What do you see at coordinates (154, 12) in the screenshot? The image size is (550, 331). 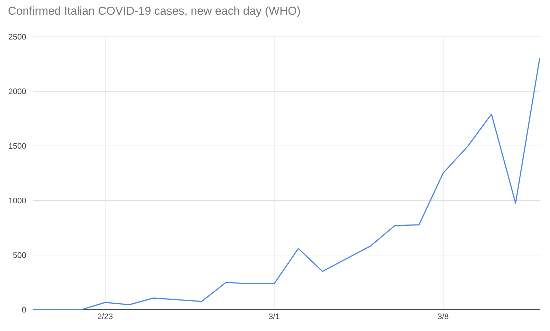 I see `chart-title: Confirmed Italian COVID-19 cases, new each day (WHO)` at bounding box center [154, 12].